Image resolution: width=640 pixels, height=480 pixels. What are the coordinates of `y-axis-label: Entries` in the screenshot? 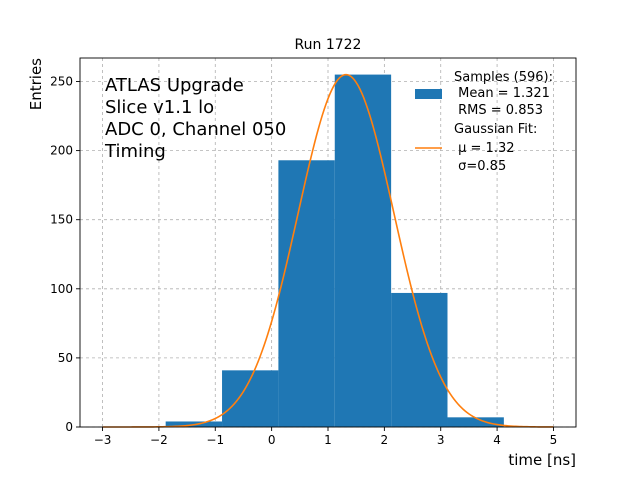 It's located at (36, 84).